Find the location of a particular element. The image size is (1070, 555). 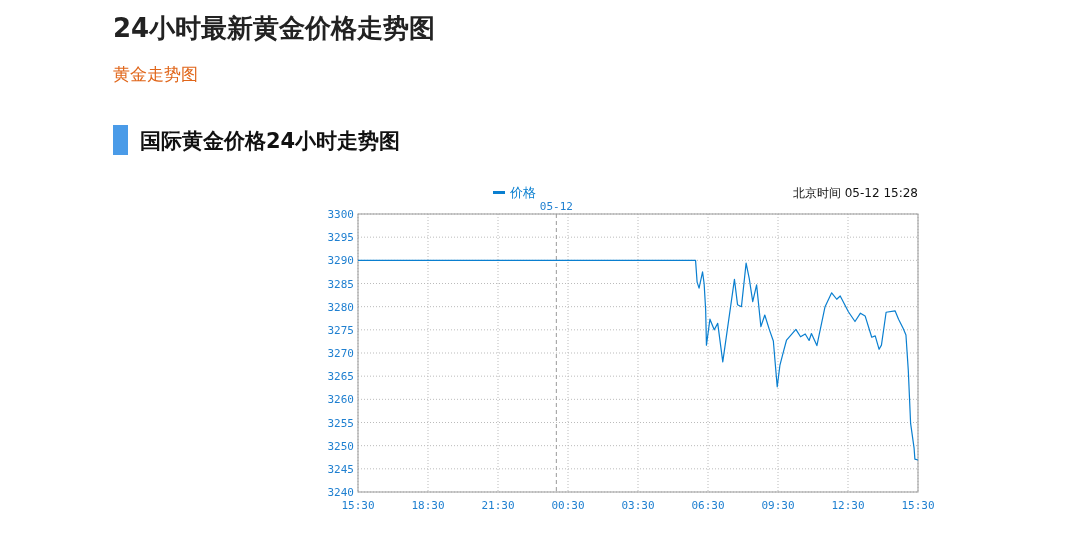

y-tick-label: 3250 is located at coordinates (340, 446).